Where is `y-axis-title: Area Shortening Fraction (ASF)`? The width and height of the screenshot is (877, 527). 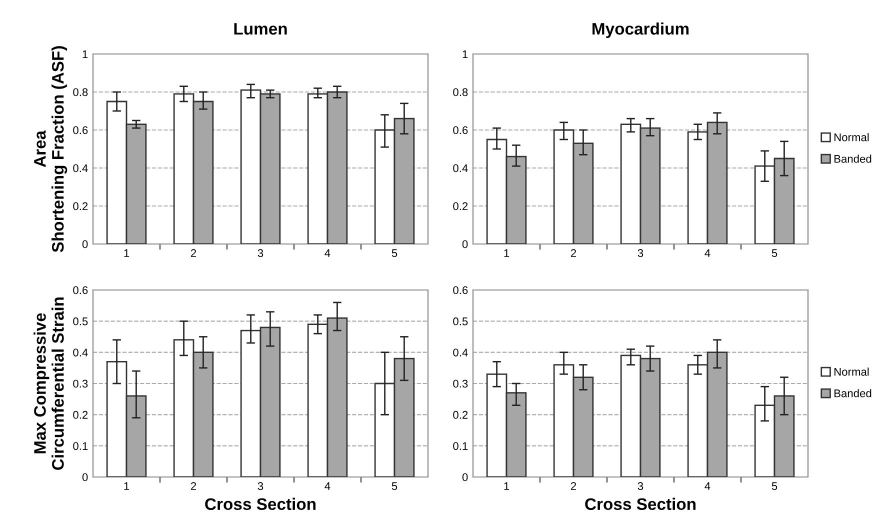
y-axis-title: Area Shortening Fraction (ASF) is located at coordinates (51, 149).